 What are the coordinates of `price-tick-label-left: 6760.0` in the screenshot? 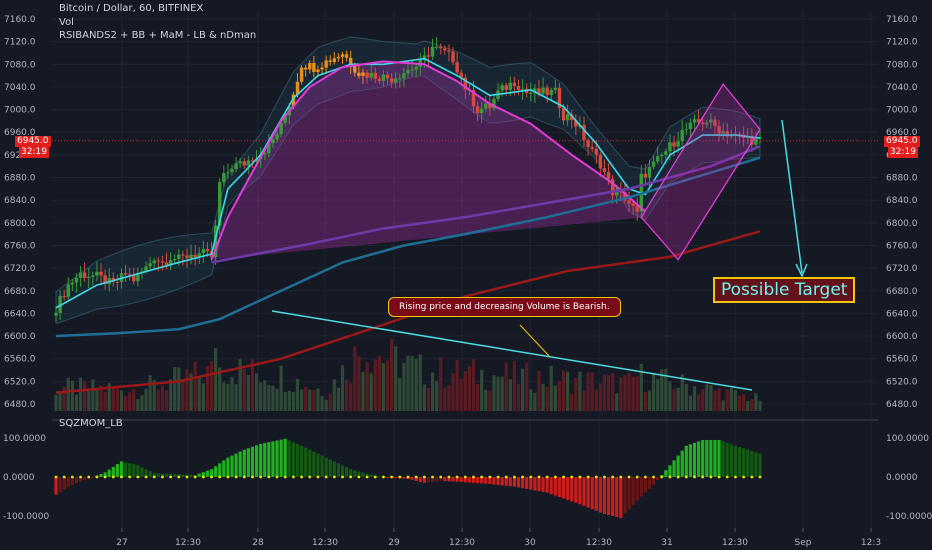 It's located at (20, 246).